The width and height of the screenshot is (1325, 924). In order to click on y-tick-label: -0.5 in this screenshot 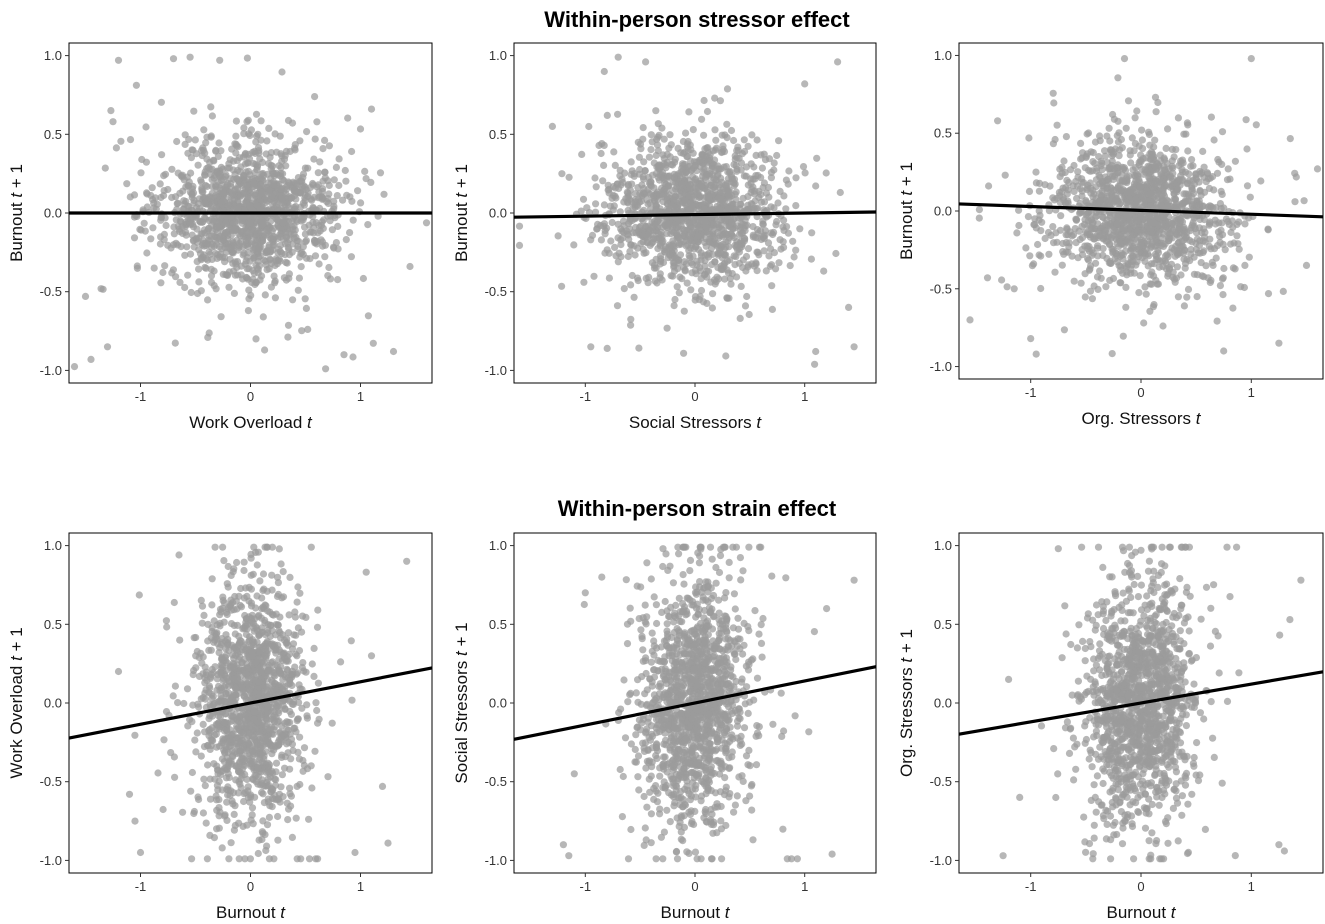, I will do `click(51, 291)`.